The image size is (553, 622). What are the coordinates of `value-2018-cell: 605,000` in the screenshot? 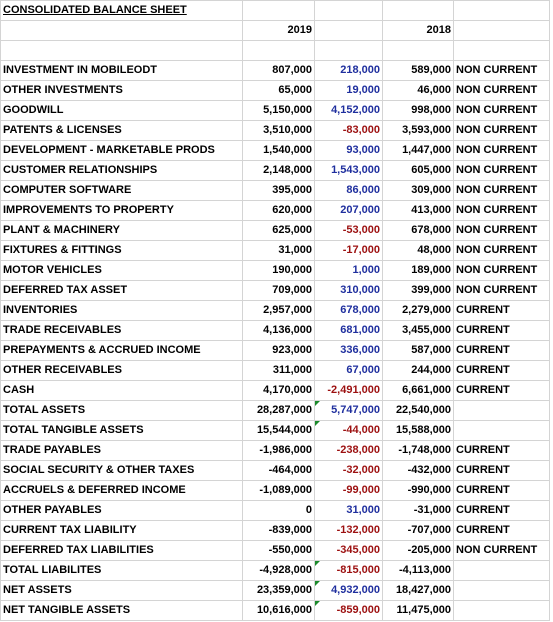 It's located at (418, 170).